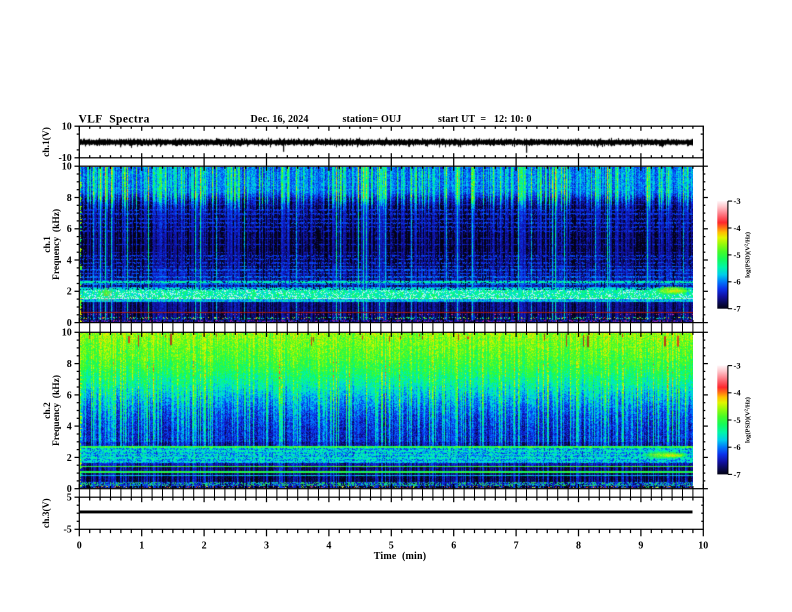 The height and width of the screenshot is (612, 792). What do you see at coordinates (372, 119) in the screenshot?
I see `svg-text: station= OUJ` at bounding box center [372, 119].